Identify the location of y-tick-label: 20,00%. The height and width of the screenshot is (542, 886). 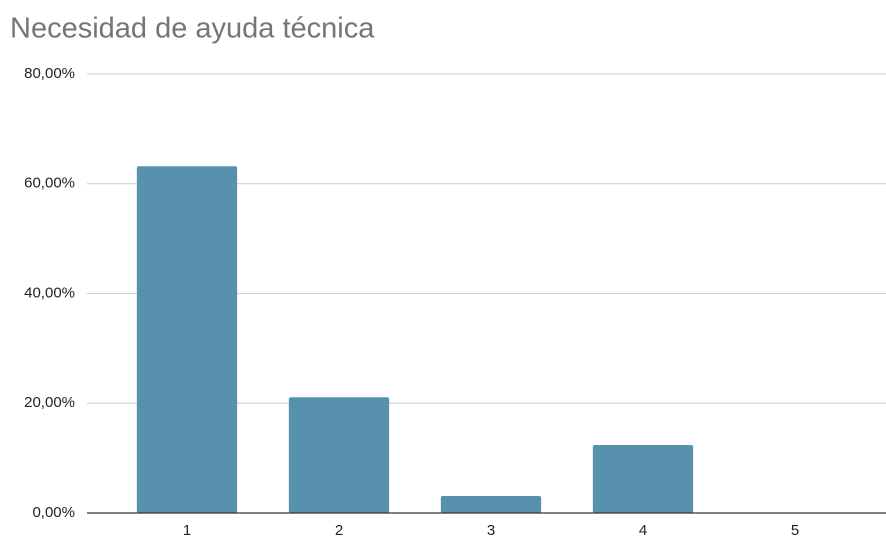
(49, 402).